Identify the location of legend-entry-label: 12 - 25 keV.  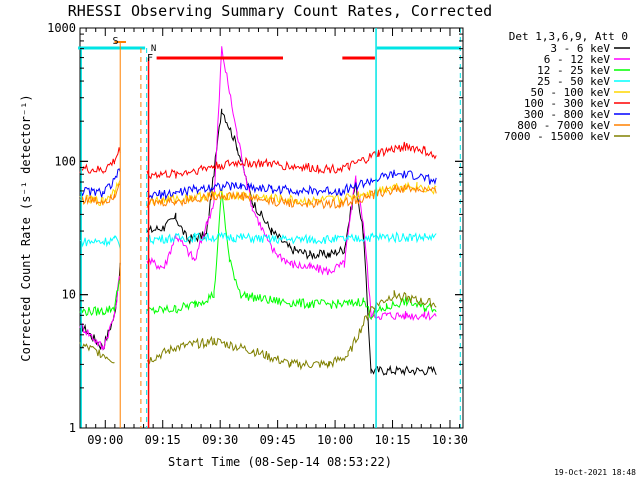
(573, 70).